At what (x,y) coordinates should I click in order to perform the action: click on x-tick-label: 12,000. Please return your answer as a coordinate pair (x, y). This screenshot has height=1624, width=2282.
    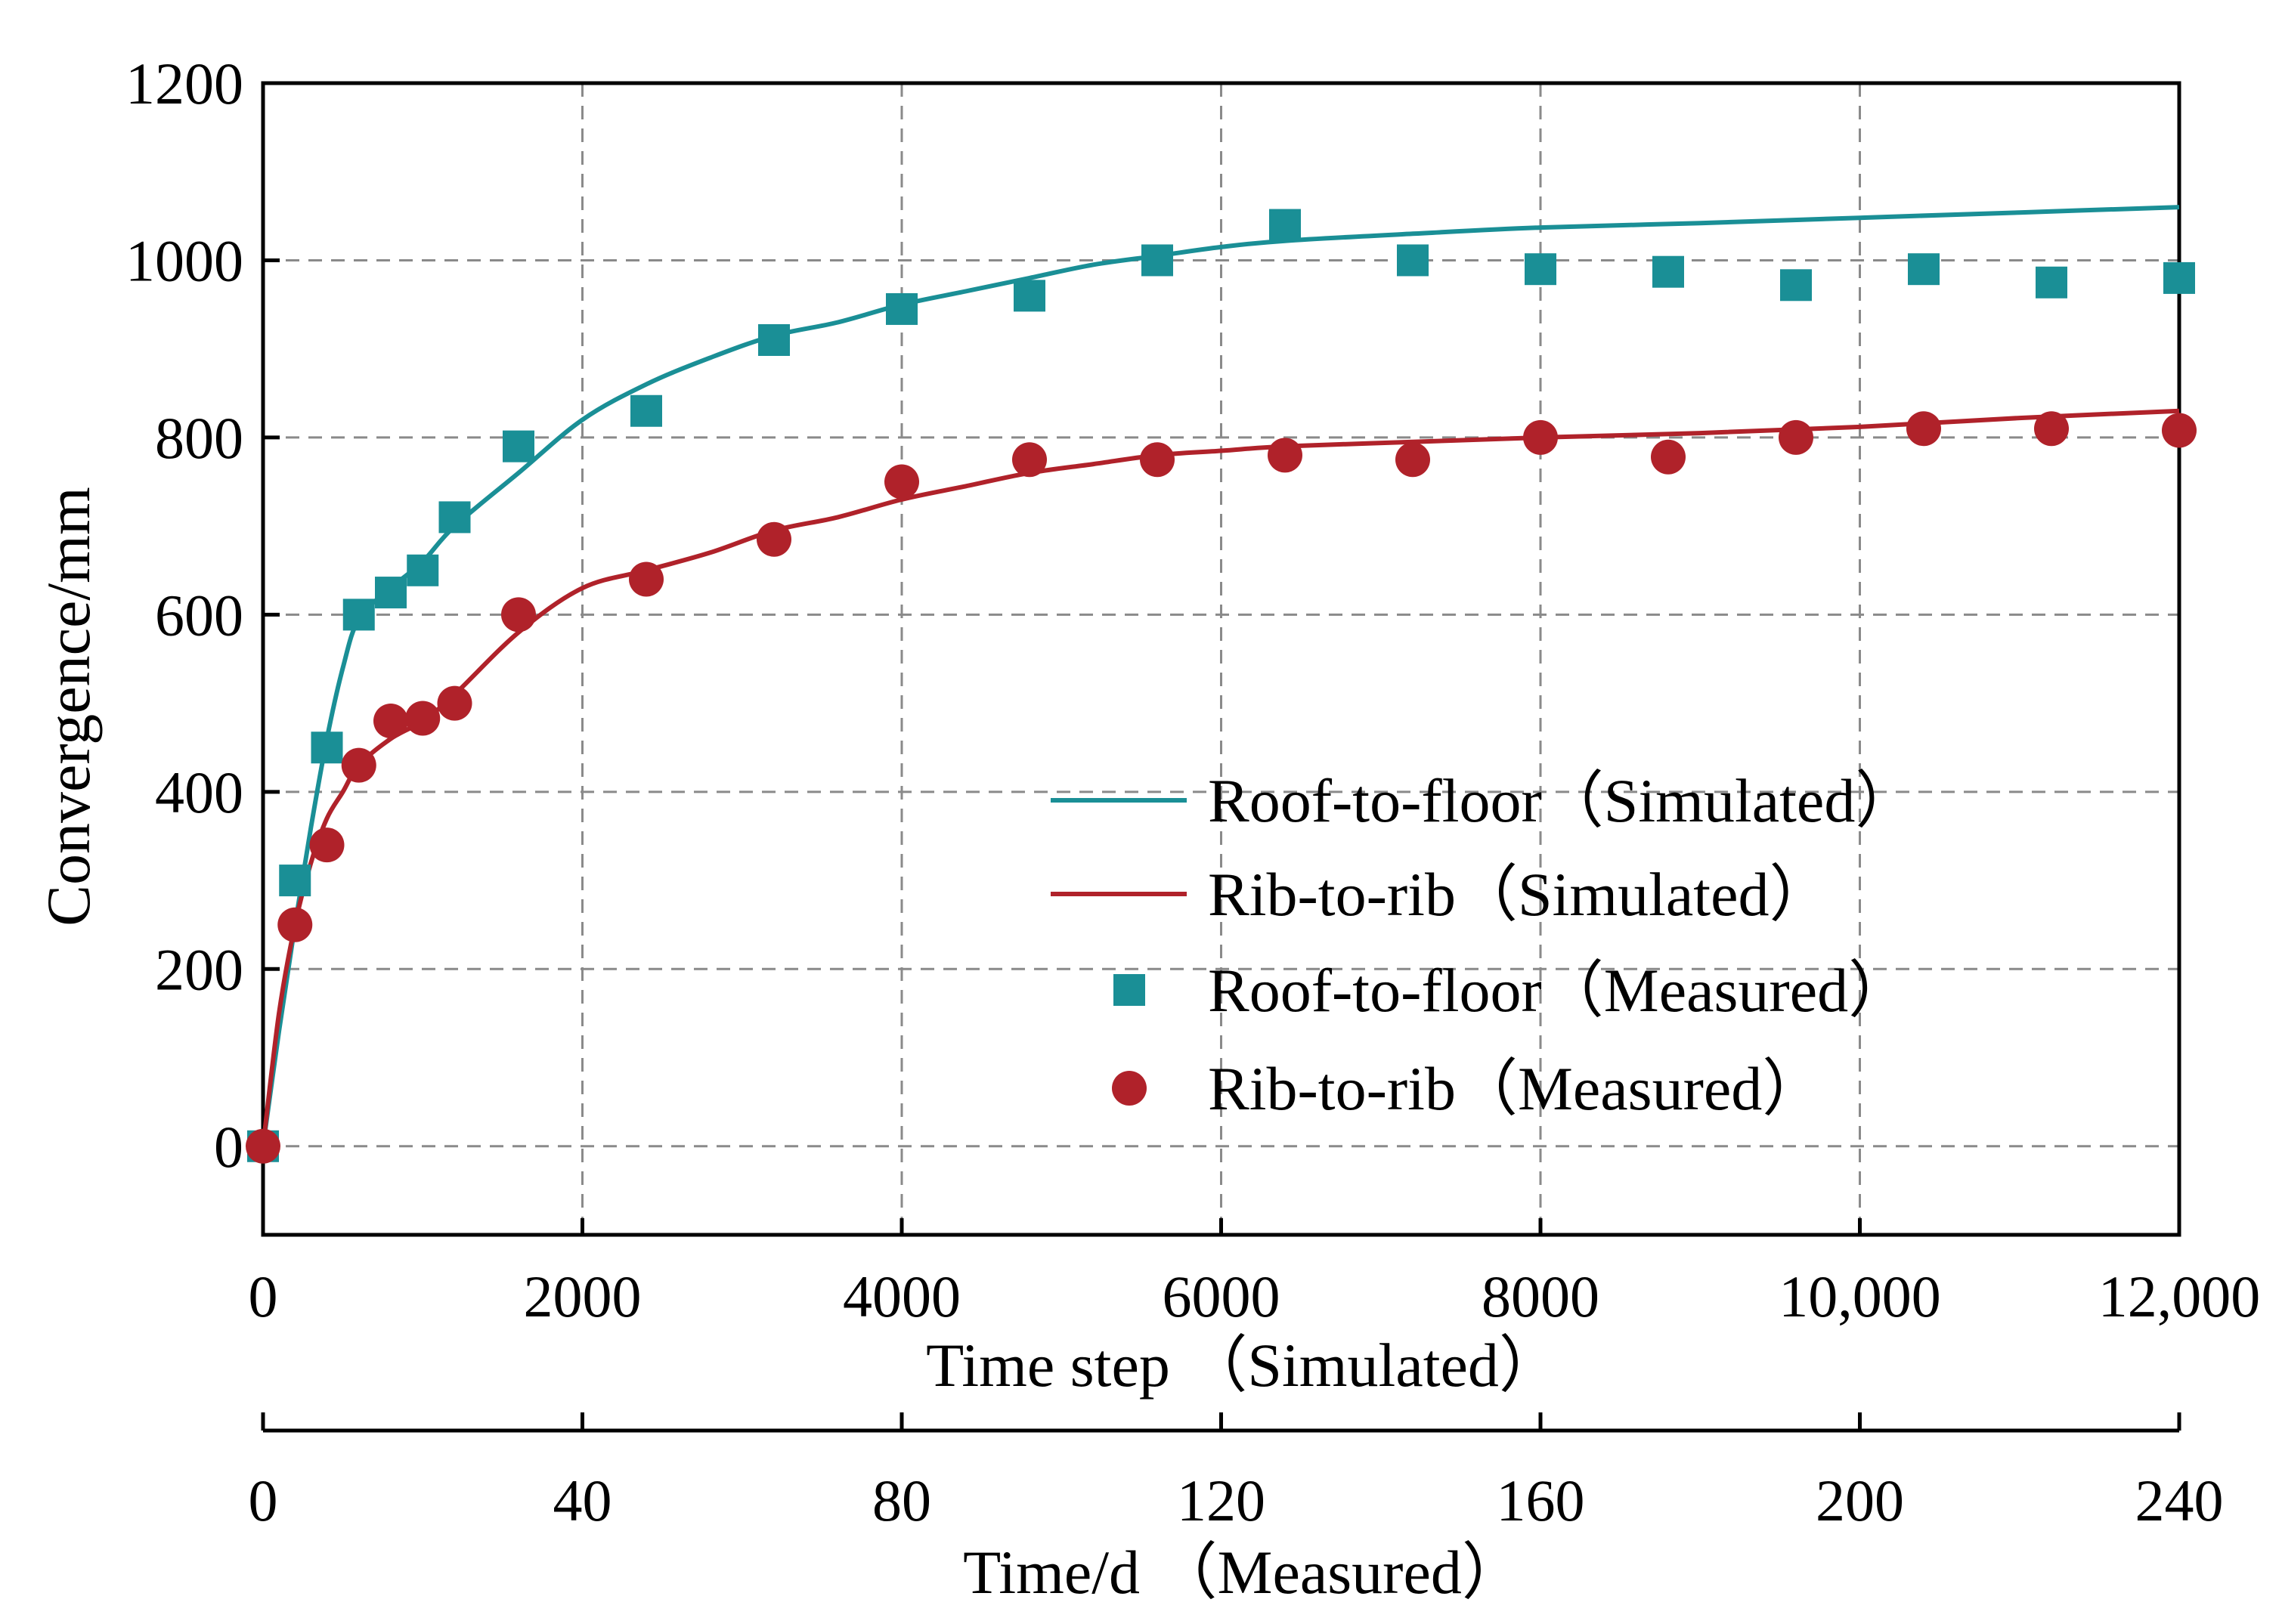
    Looking at the image, I should click on (2179, 1296).